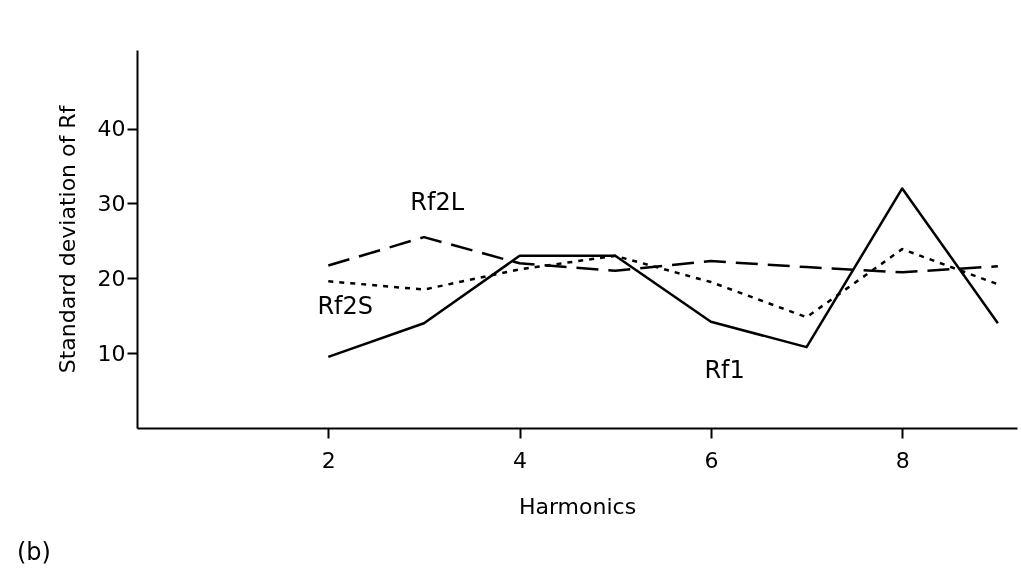  What do you see at coordinates (111, 278) in the screenshot?
I see `y-tick-label: 20` at bounding box center [111, 278].